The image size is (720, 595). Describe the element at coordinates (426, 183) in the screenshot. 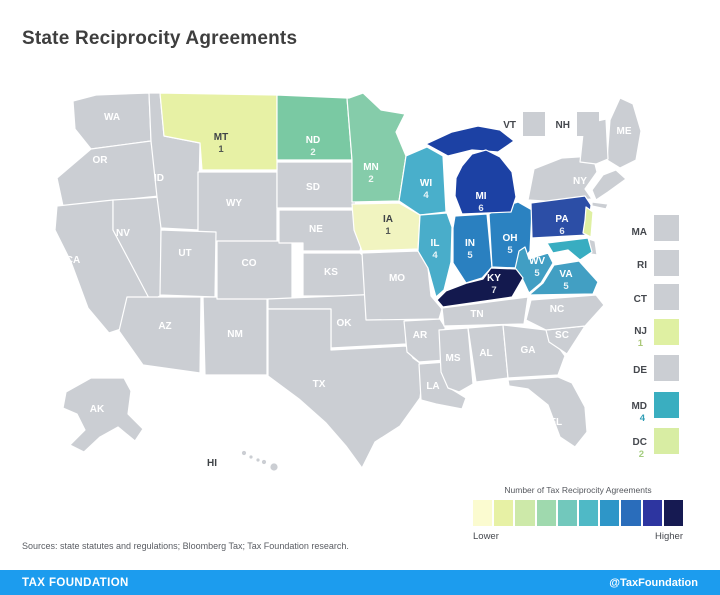

I see `state-label-wi: WI` at that location.